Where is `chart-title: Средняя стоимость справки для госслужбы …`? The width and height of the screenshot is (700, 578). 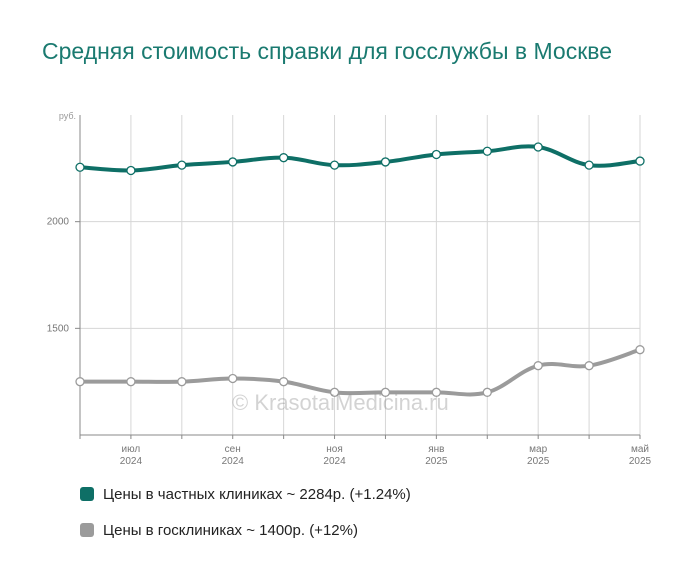 chart-title: Средняя стоимость справки для госслужбы … is located at coordinates (327, 51).